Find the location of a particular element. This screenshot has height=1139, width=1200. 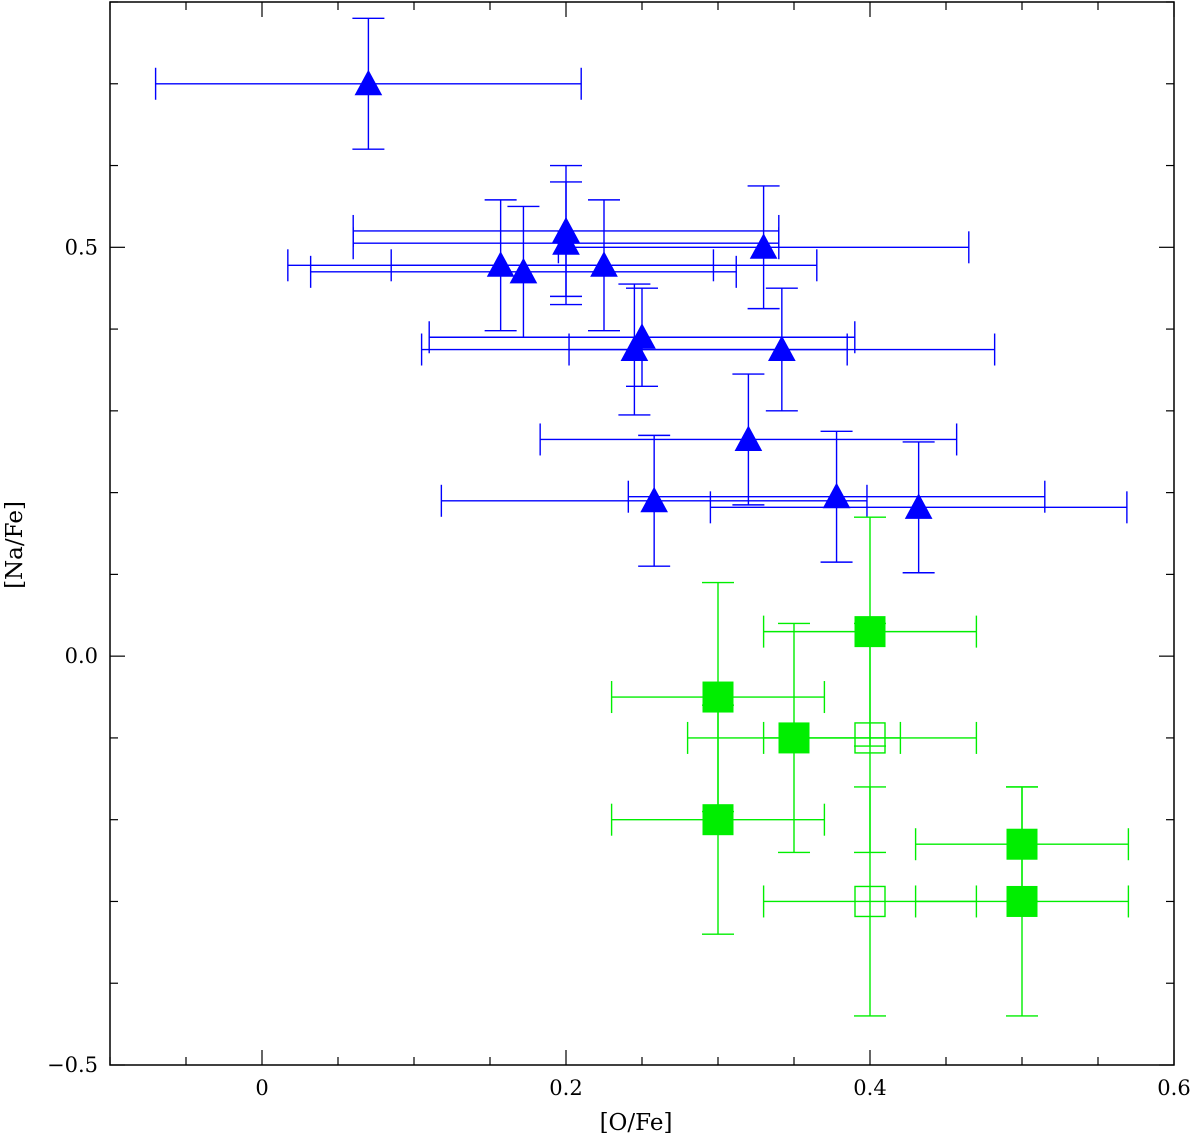

series-open-squares is located at coordinates (870, 819).